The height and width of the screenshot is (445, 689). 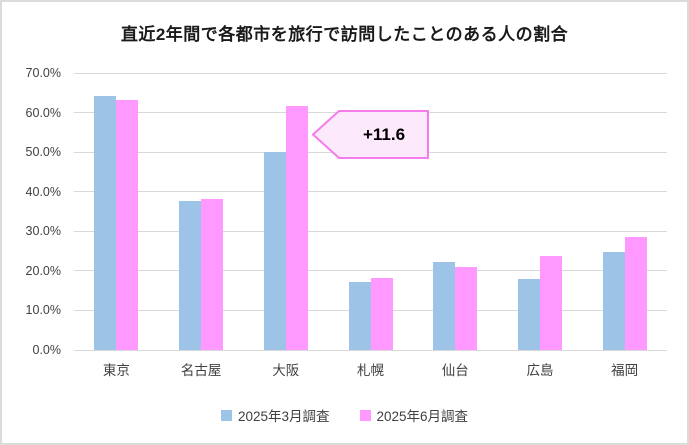 I want to click on bar-大阪-2025年6月調査, so click(x=296, y=228).